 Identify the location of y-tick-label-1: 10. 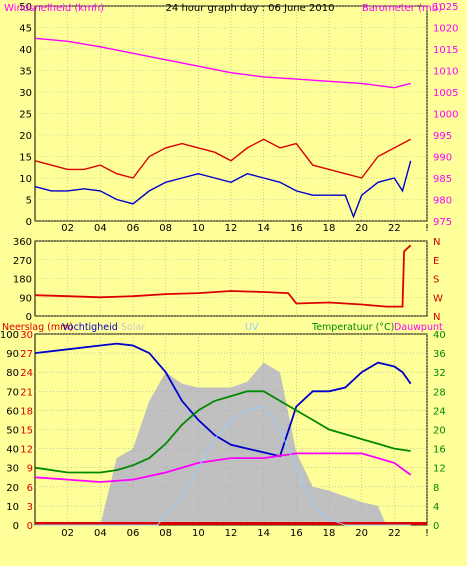
(25, 179).